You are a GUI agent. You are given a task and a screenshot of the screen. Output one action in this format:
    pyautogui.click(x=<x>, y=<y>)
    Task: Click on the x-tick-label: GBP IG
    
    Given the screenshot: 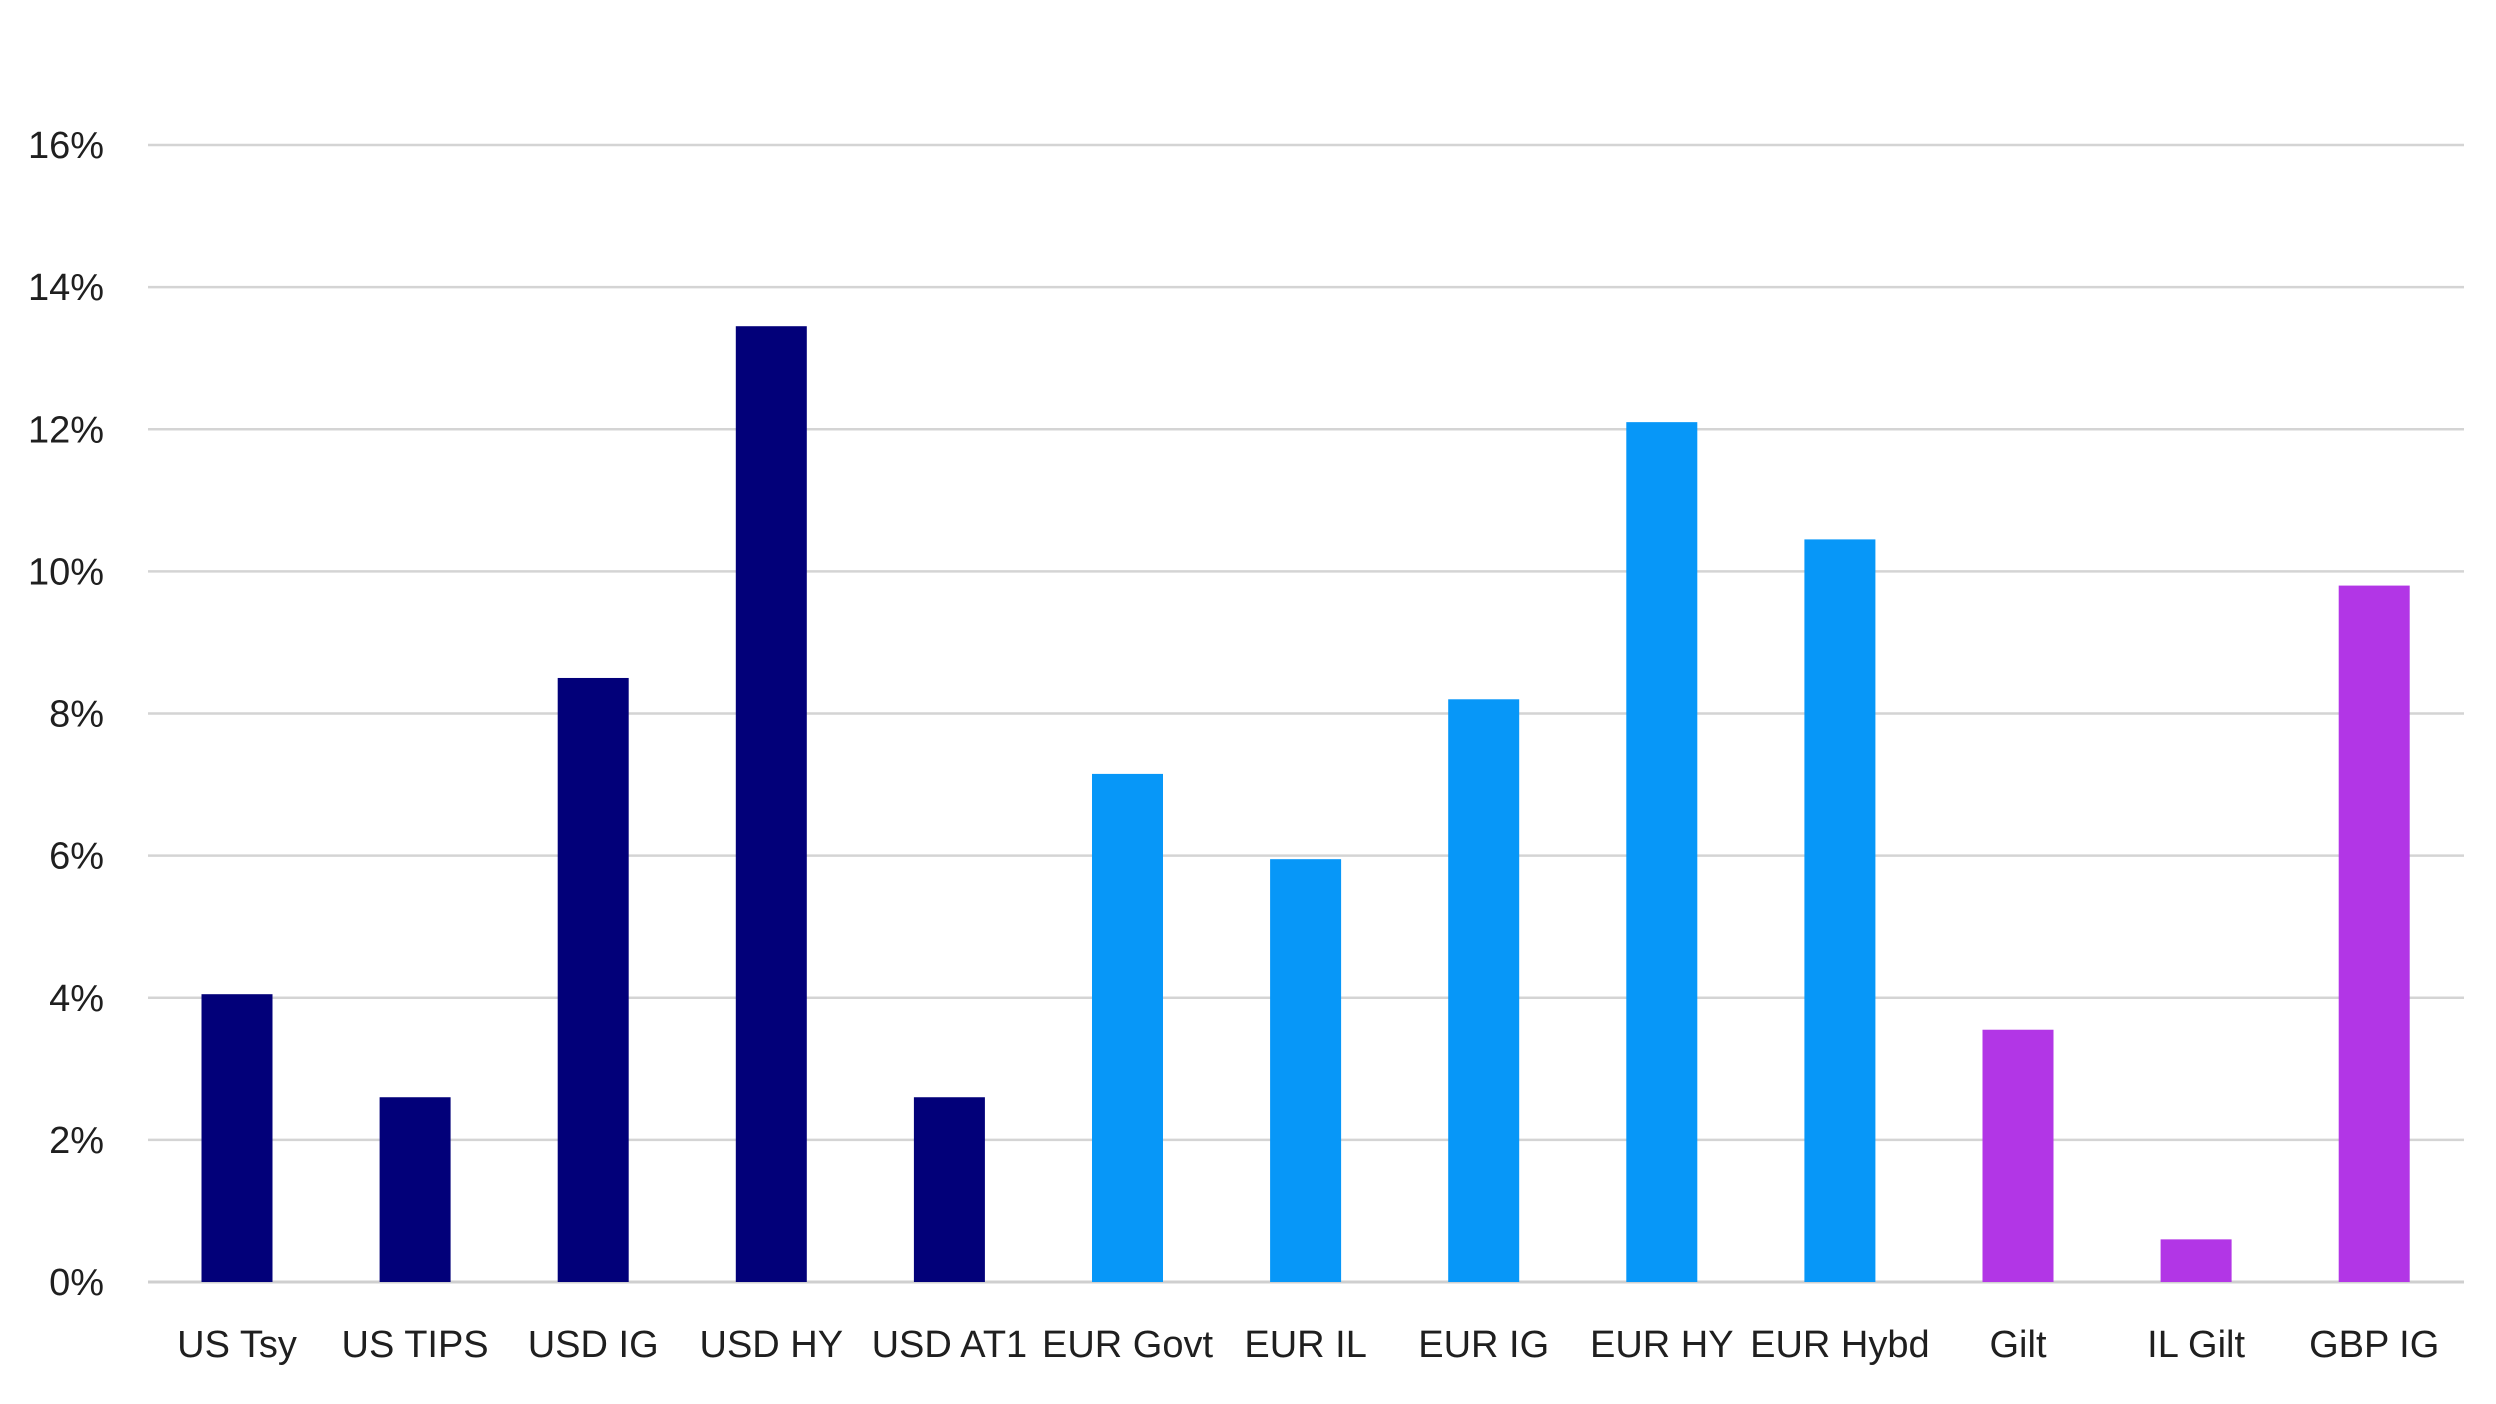 What is the action you would take?
    pyautogui.click(x=2374, y=1345)
    